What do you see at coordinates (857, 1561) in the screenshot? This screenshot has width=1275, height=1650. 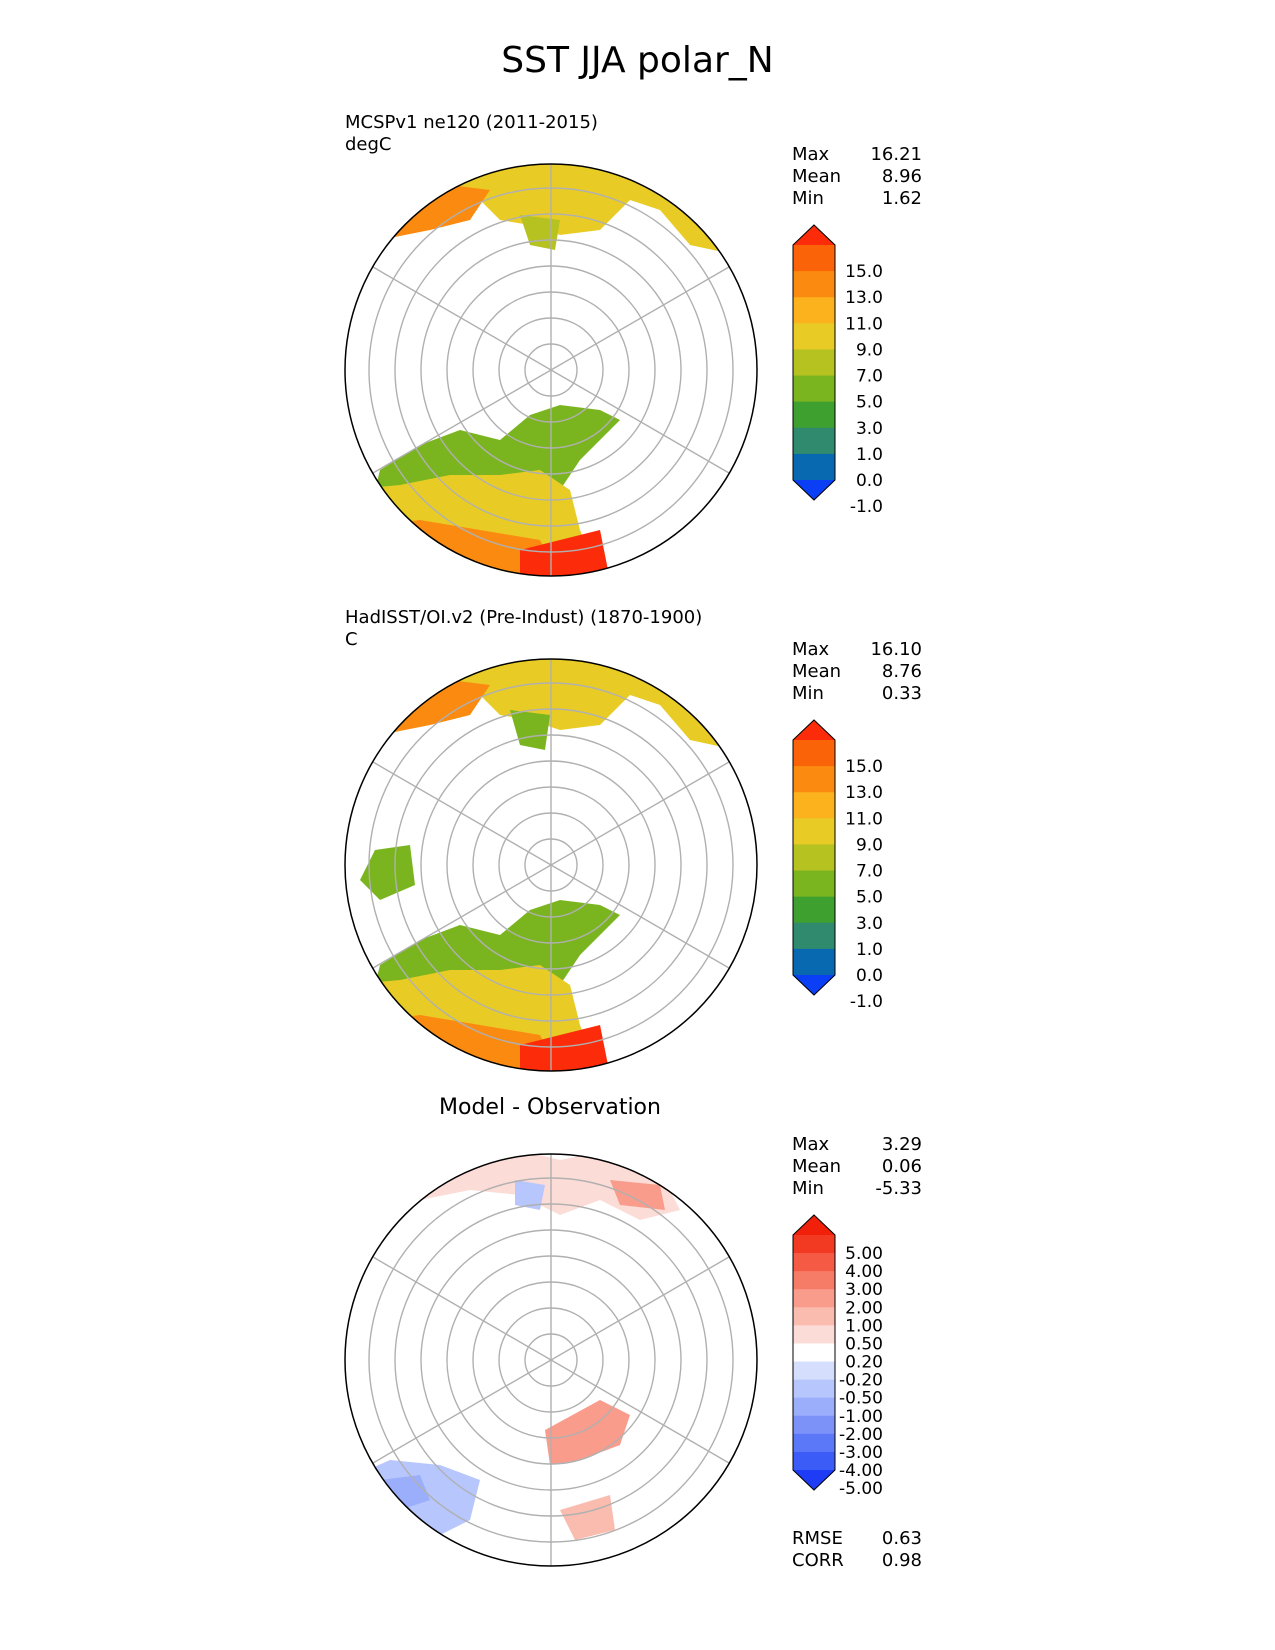 I see `metric-corr: CORR 0.98` at bounding box center [857, 1561].